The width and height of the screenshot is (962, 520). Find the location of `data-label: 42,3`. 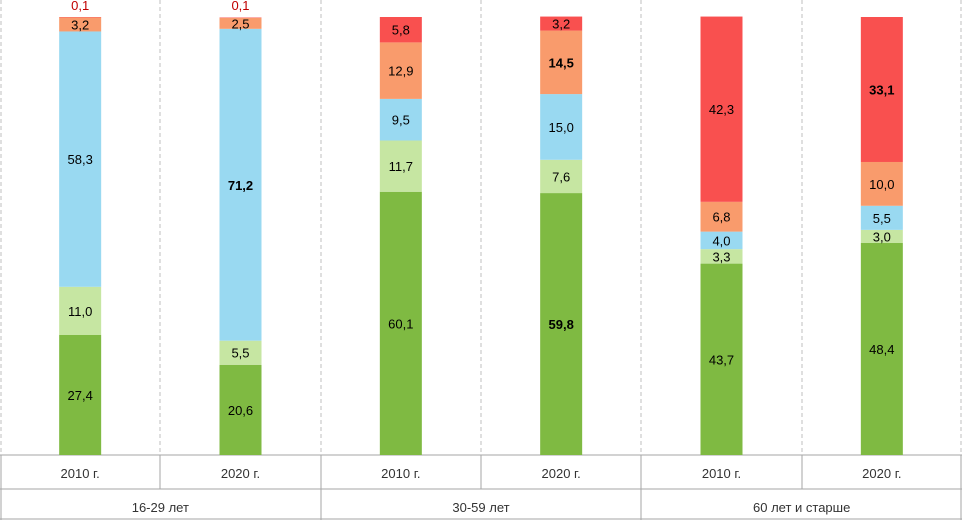

data-label: 42,3 is located at coordinates (721, 109).